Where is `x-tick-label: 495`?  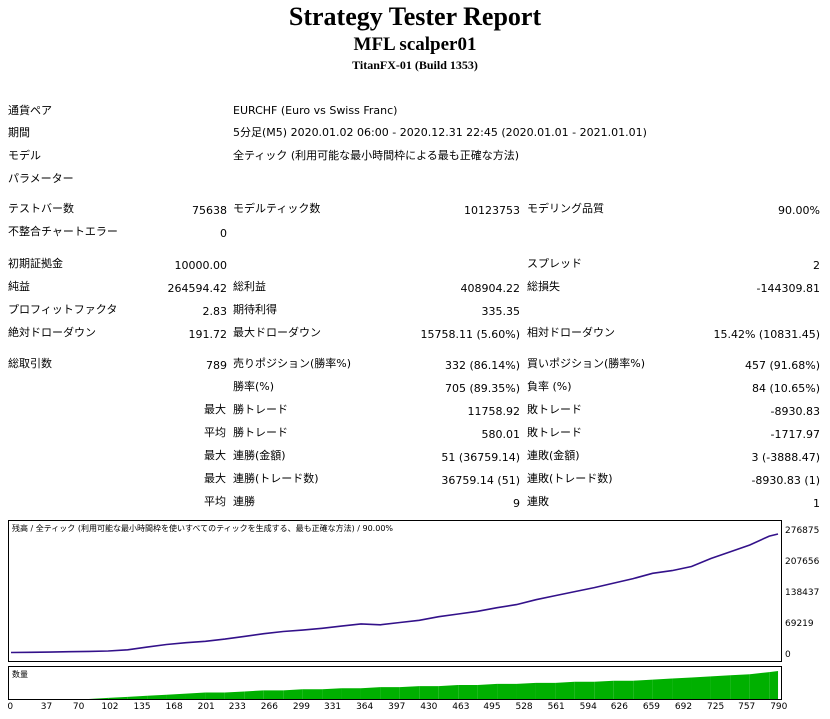
x-tick-label: 495 is located at coordinates (492, 707).